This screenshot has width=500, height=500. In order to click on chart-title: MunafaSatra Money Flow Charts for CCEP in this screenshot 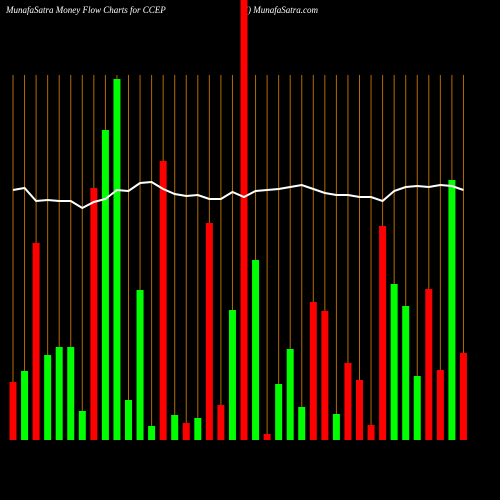, I will do `click(85, 10)`.